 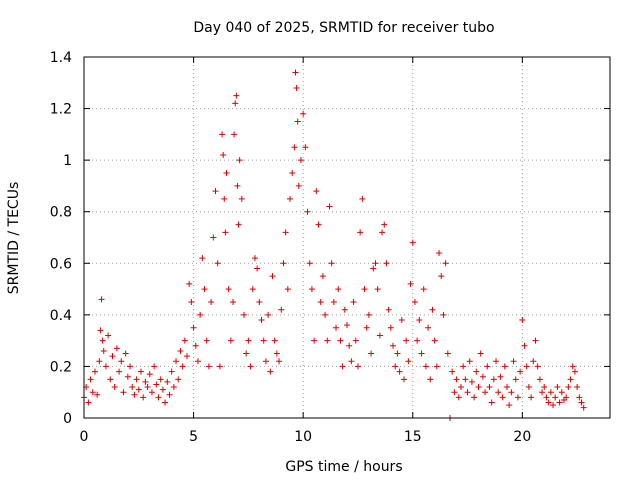 What do you see at coordinates (61, 316) in the screenshot?
I see `y-tick-label: 0.4` at bounding box center [61, 316].